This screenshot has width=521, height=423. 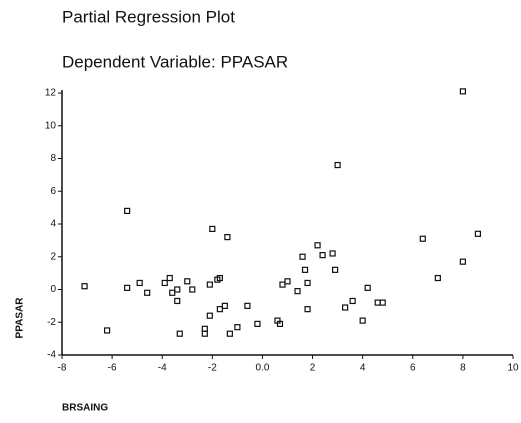 What do you see at coordinates (112, 368) in the screenshot?
I see `x-tick-label: -6` at bounding box center [112, 368].